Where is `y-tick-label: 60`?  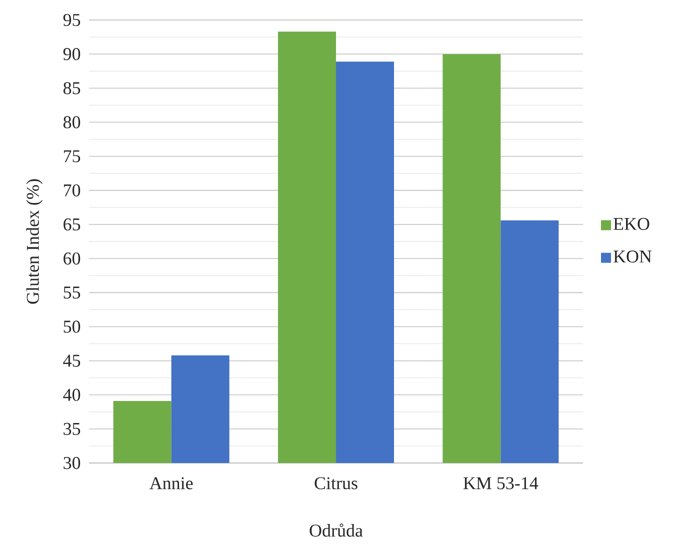 y-tick-label: 60 is located at coordinates (72, 258).